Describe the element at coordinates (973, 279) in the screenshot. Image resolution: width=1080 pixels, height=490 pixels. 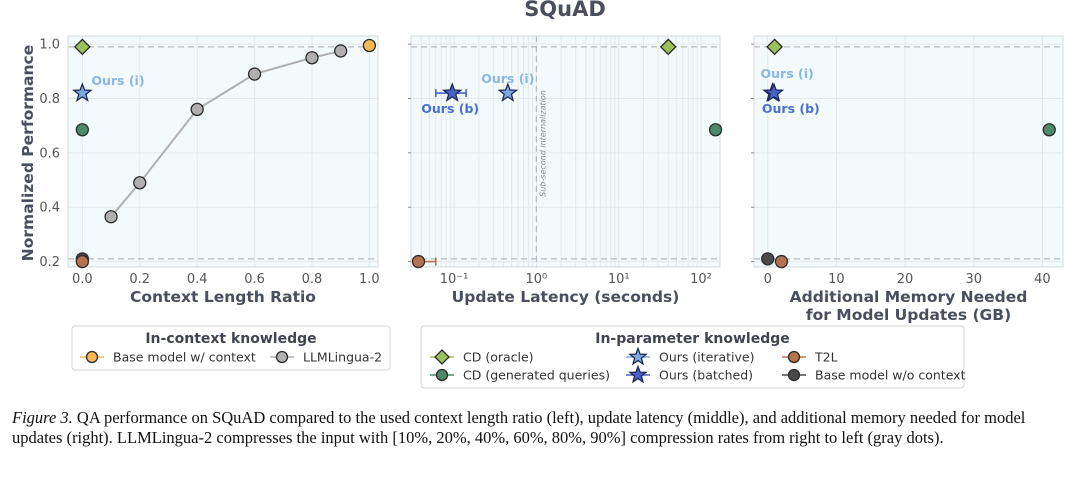
I see `x-tick-label: 30` at that location.